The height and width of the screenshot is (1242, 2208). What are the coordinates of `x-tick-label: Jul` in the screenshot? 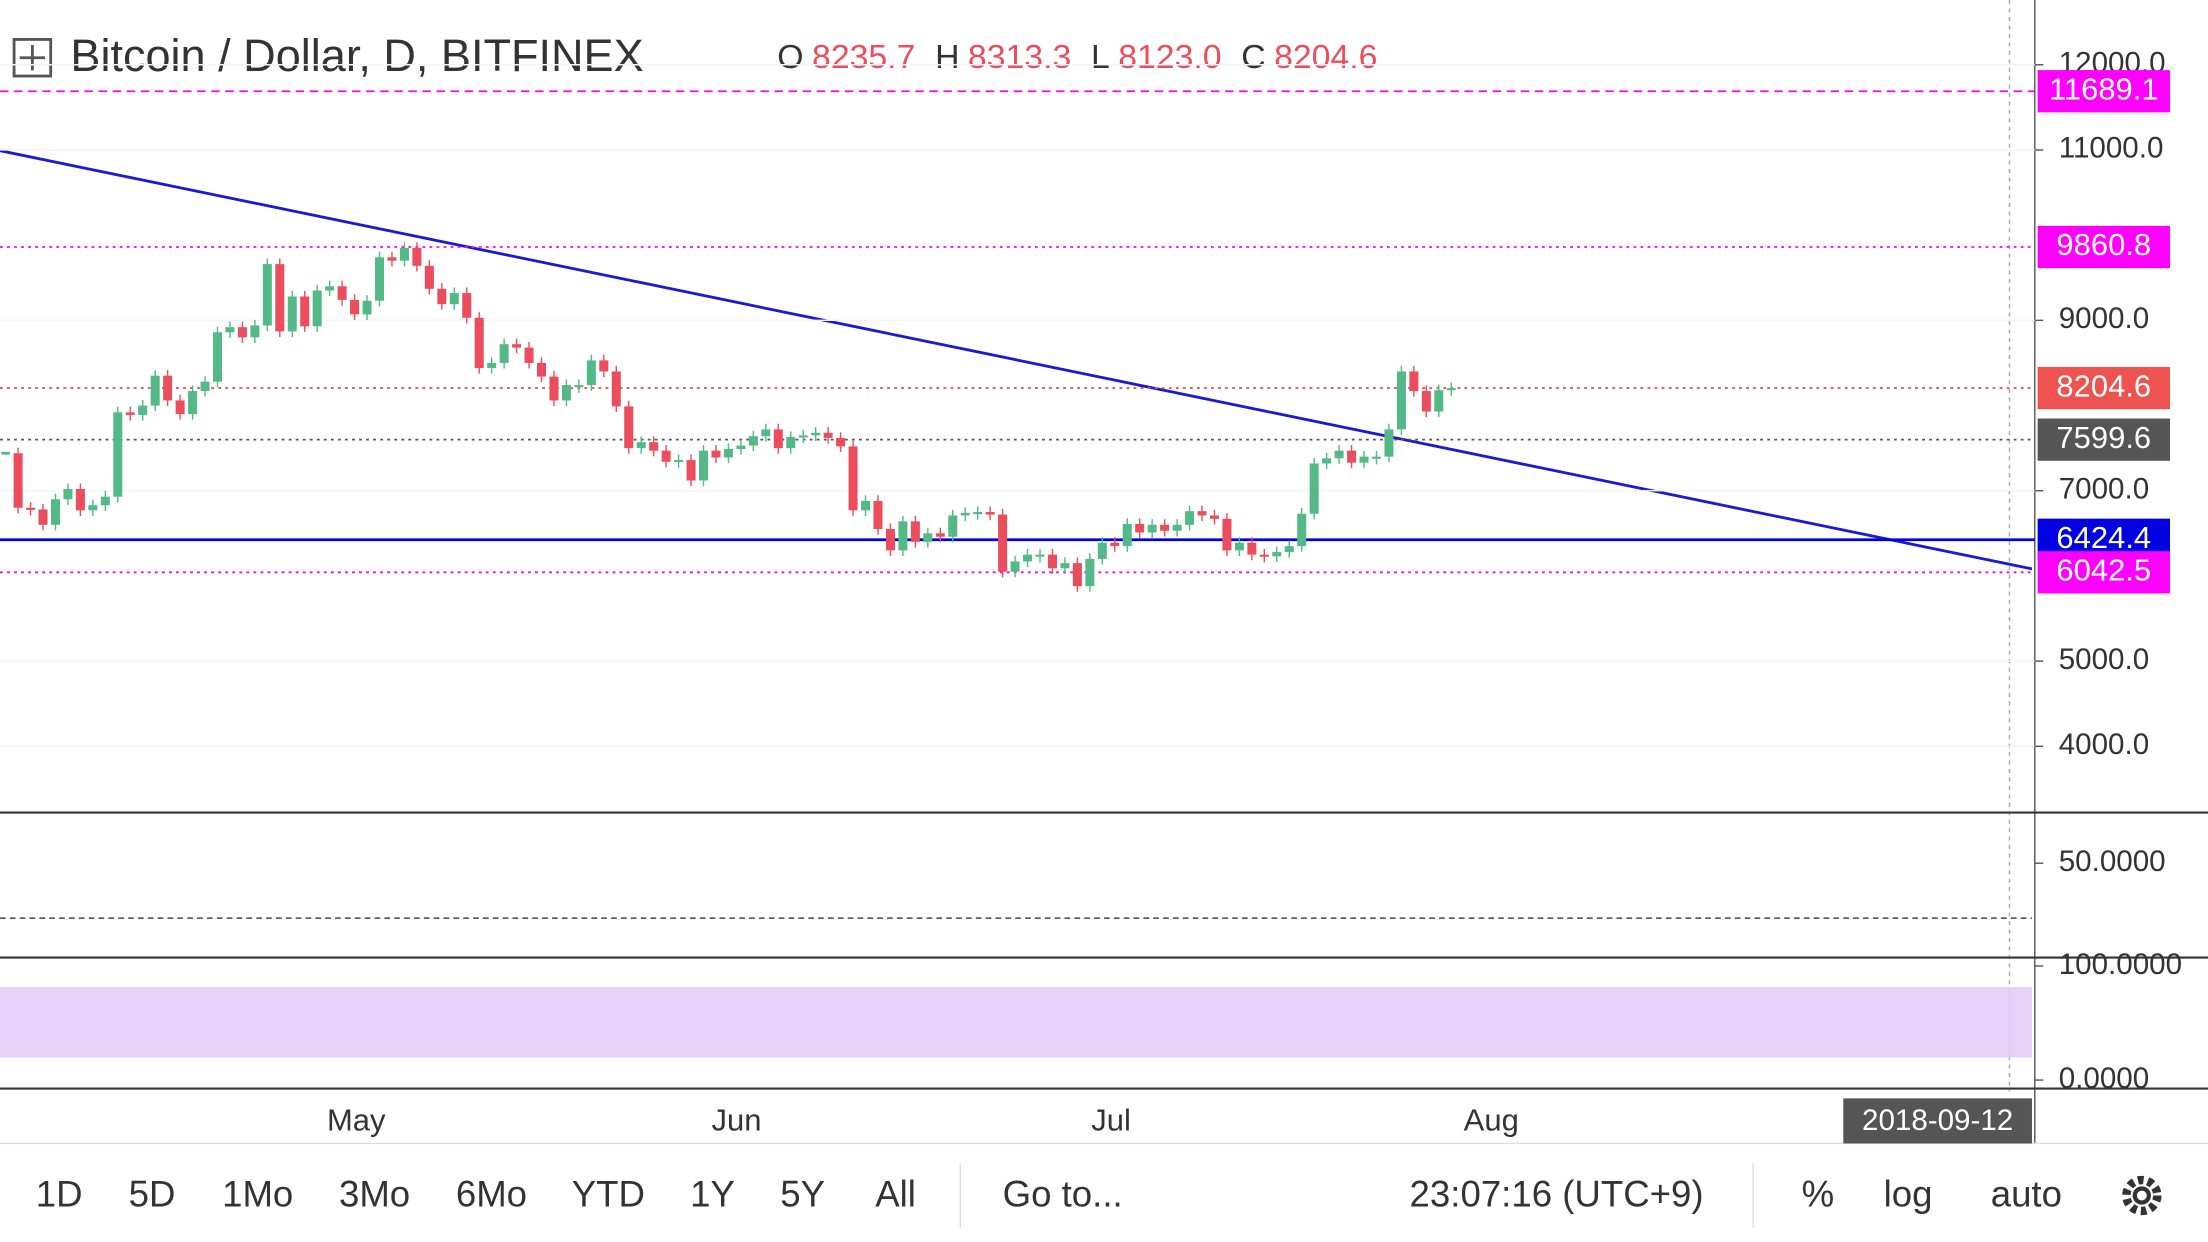 It's located at (1111, 1119).